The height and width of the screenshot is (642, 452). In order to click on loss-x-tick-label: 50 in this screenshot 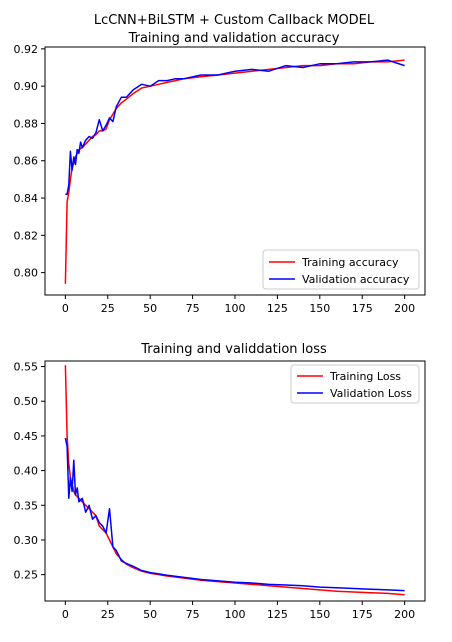, I will do `click(150, 614)`.